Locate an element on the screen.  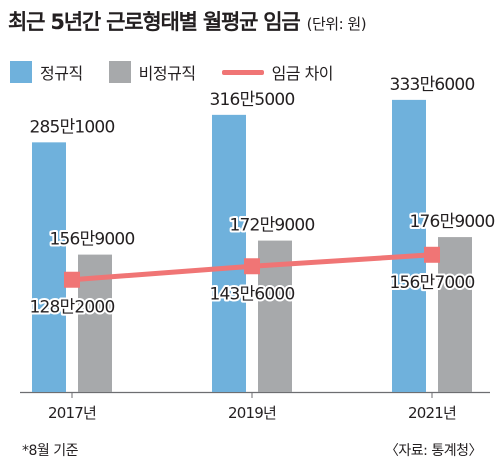
x-tick-label-2: 2019년 is located at coordinates (252, 413).